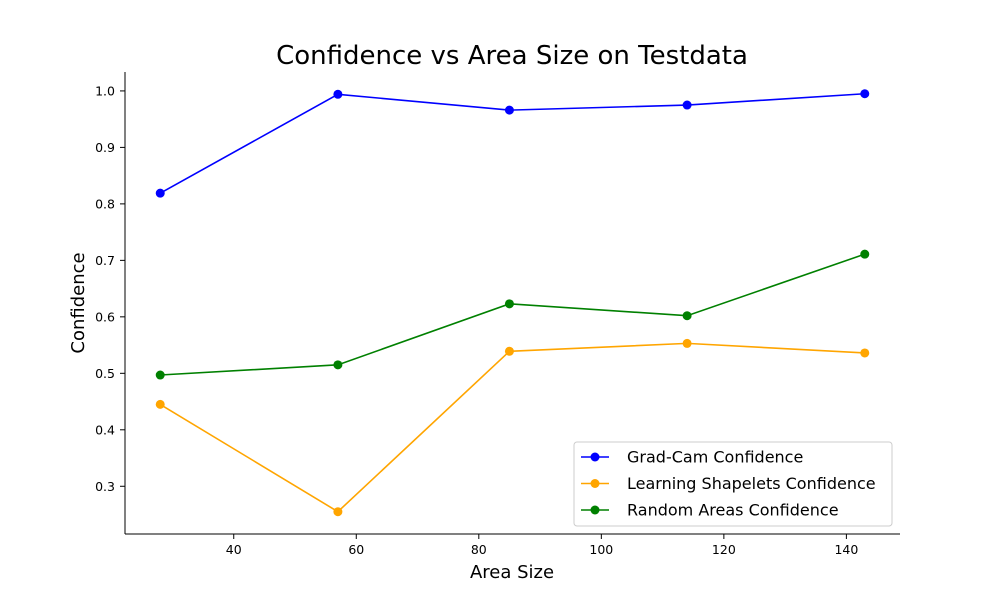 The height and width of the screenshot is (600, 1000). I want to click on x-tick-label: 60, so click(356, 549).